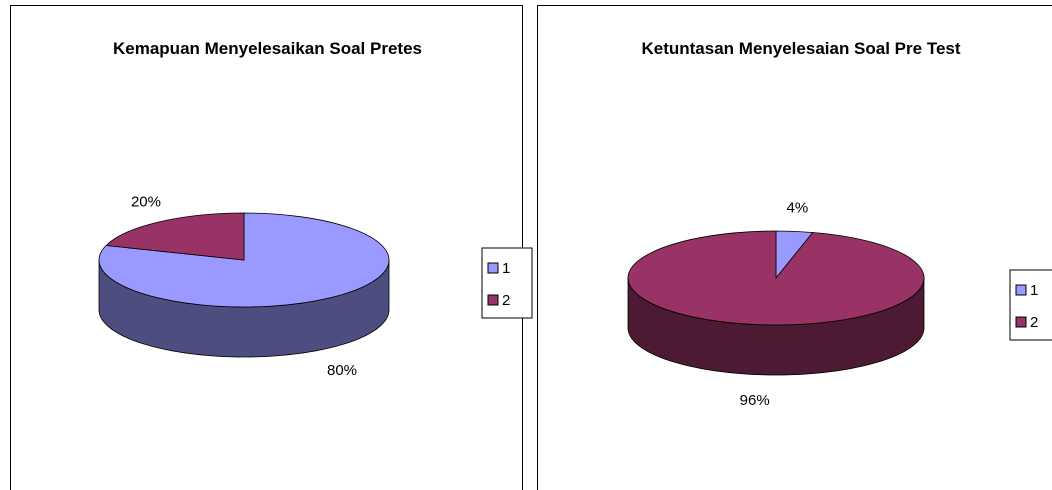 This screenshot has height=490, width=1052. What do you see at coordinates (342, 370) in the screenshot?
I see `data-label: 80%` at bounding box center [342, 370].